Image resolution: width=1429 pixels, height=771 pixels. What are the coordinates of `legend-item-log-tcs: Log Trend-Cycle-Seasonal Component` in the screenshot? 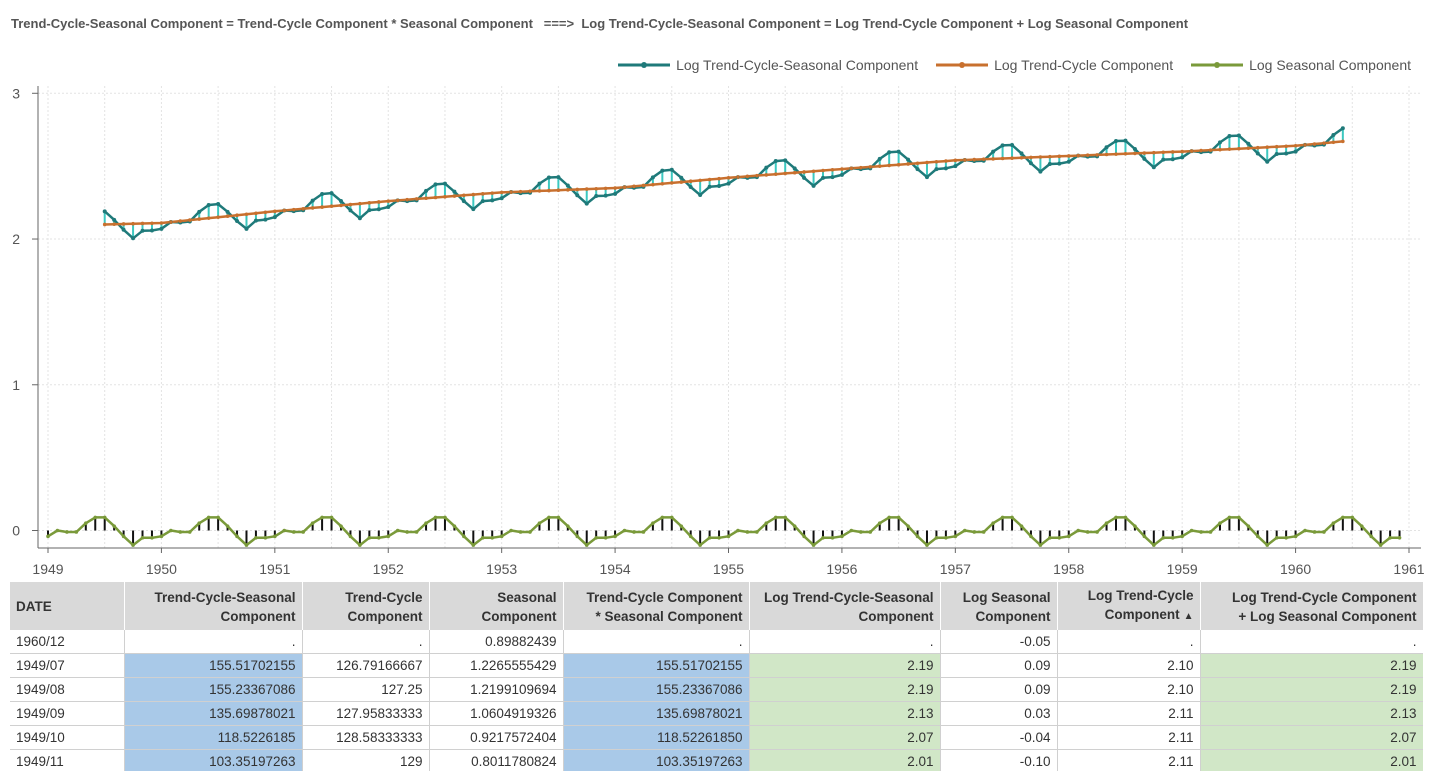 It's located at (768, 65).